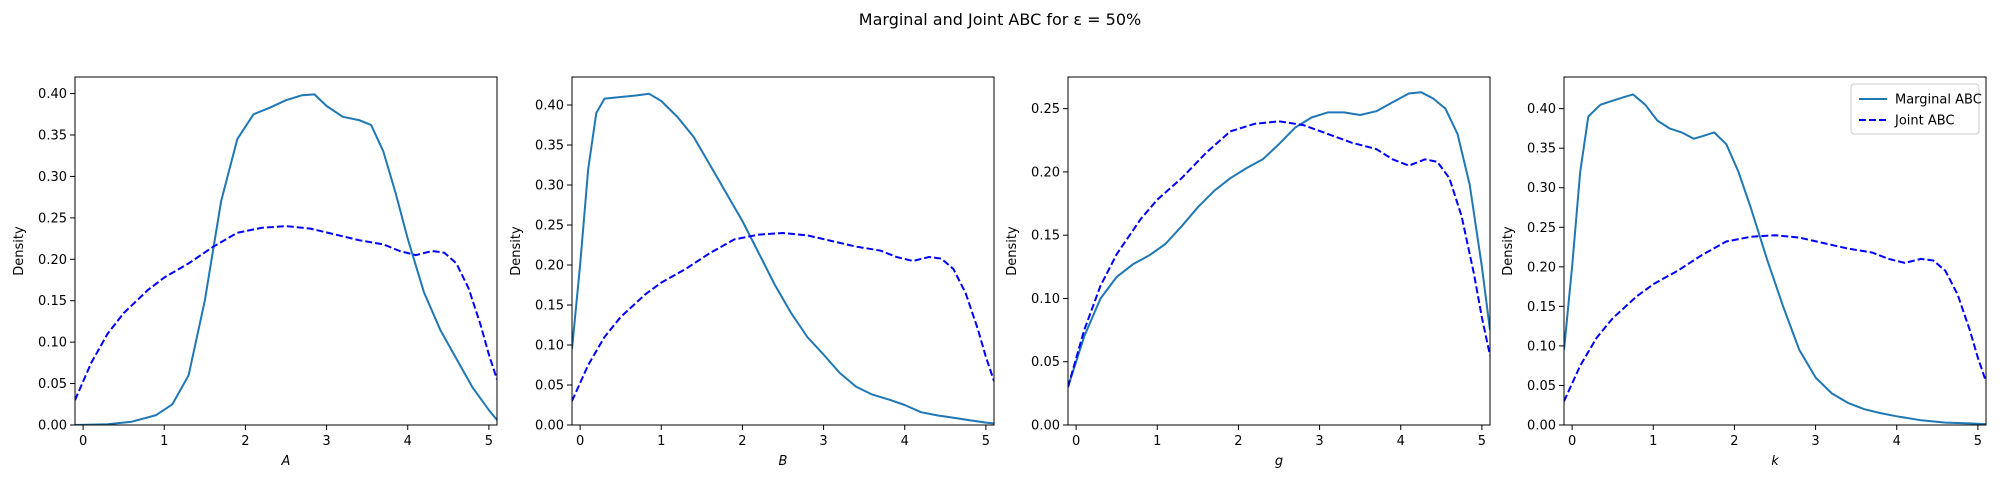 The image size is (2000, 500). Describe the element at coordinates (783, 461) in the screenshot. I see `x-axis-label: B` at that location.